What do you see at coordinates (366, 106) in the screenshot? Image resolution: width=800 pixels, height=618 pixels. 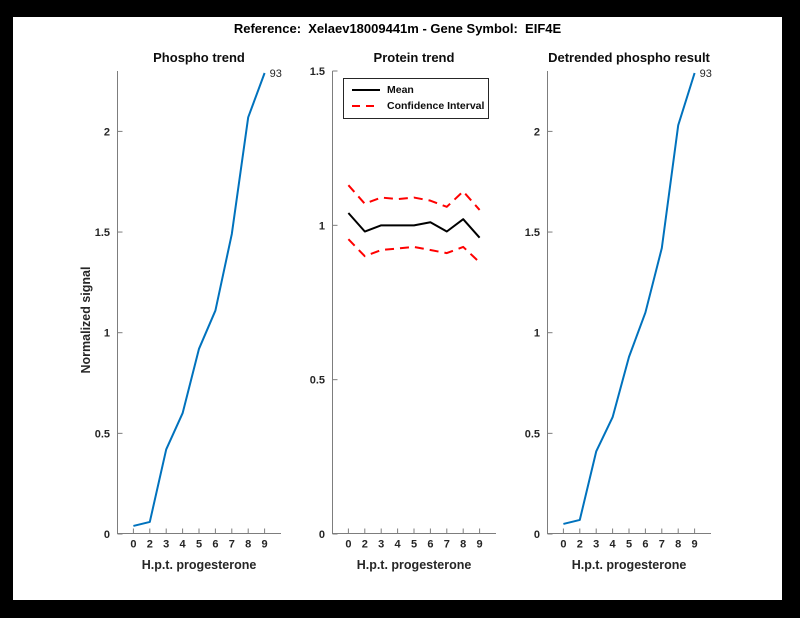 I see `confidence-interval-line-swatch` at bounding box center [366, 106].